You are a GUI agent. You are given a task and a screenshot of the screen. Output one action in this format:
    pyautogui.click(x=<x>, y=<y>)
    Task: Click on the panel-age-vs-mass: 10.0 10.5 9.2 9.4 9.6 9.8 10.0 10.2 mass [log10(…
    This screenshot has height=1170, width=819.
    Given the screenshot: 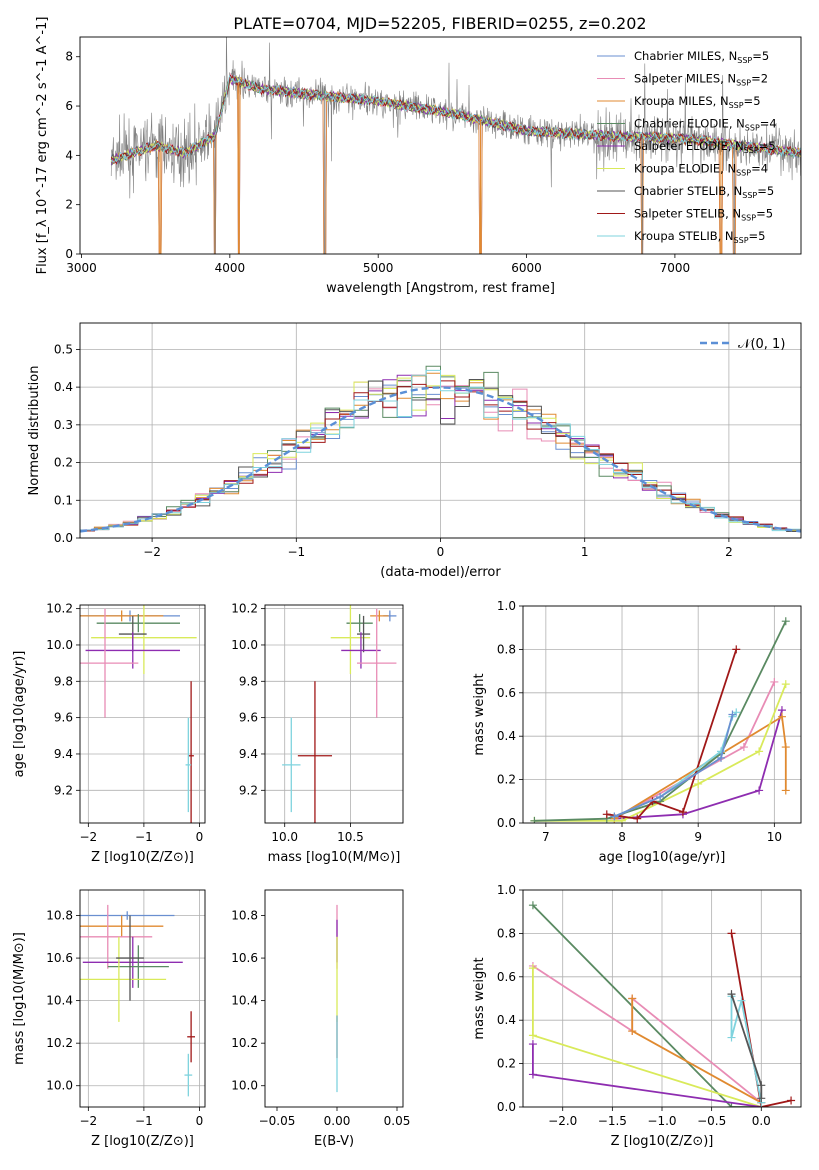 What is the action you would take?
    pyautogui.click(x=317, y=733)
    